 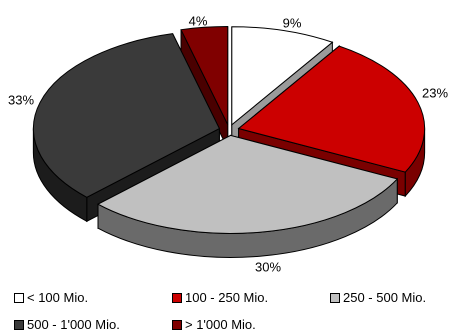 I want to click on slice-label-4: 4%, so click(x=198, y=21).